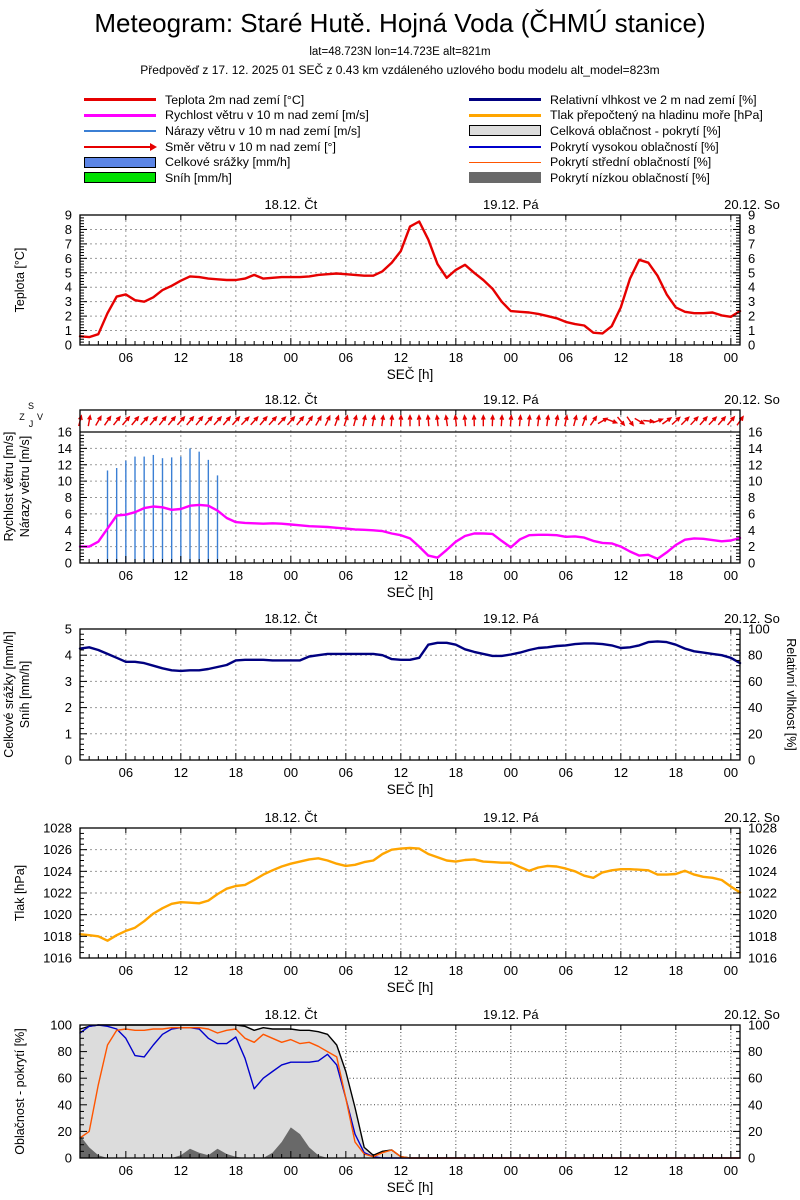 This screenshot has height=1200, width=800. I want to click on wind-direction-arrows, so click(411, 420).